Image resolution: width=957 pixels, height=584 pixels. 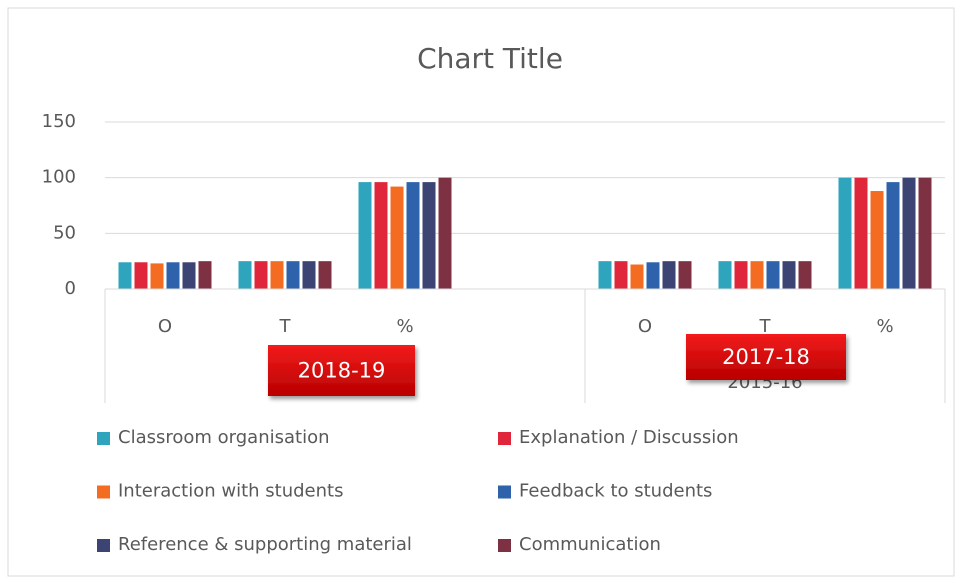 What do you see at coordinates (70, 288) in the screenshot?
I see `y-tick-label: 0` at bounding box center [70, 288].